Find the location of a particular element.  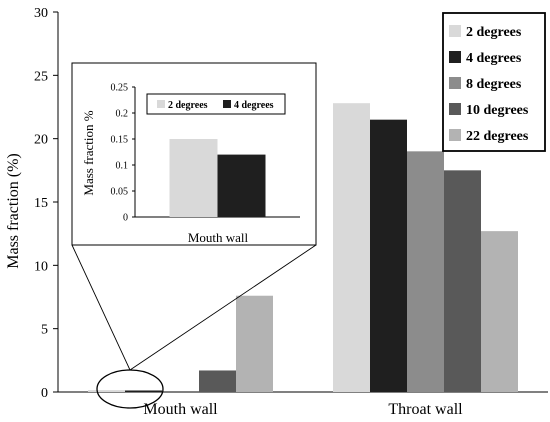

inset-y-axis-title: Mass fraction % is located at coordinates (88, 152).